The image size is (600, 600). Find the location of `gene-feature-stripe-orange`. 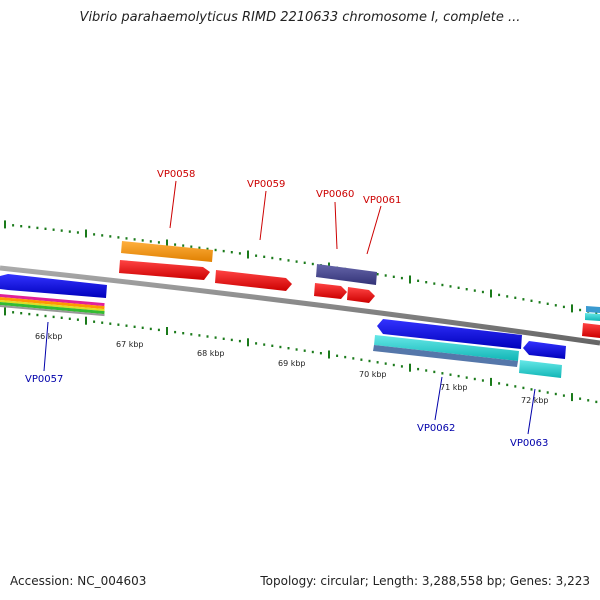

gene-feature-stripe-orange is located at coordinates (52, 303).